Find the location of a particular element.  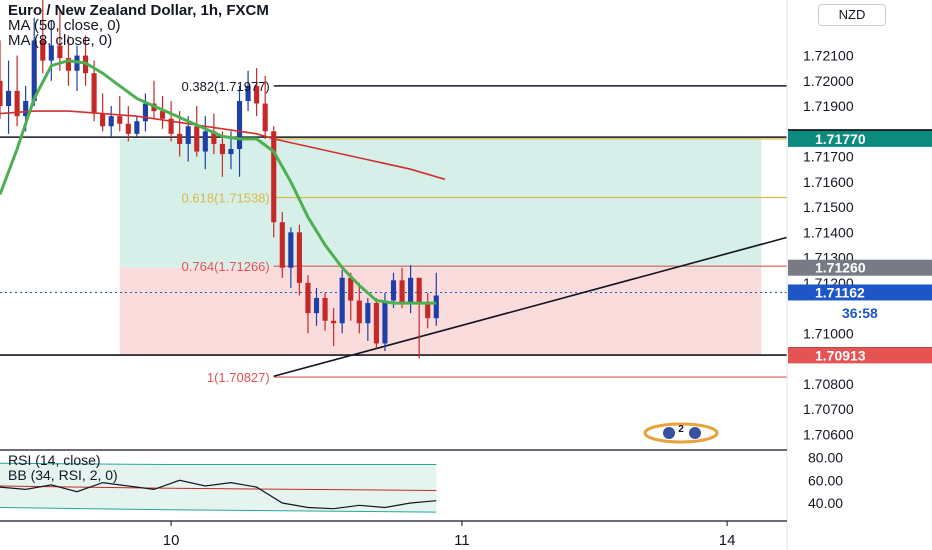

bb-upper-line is located at coordinates (218, 463).